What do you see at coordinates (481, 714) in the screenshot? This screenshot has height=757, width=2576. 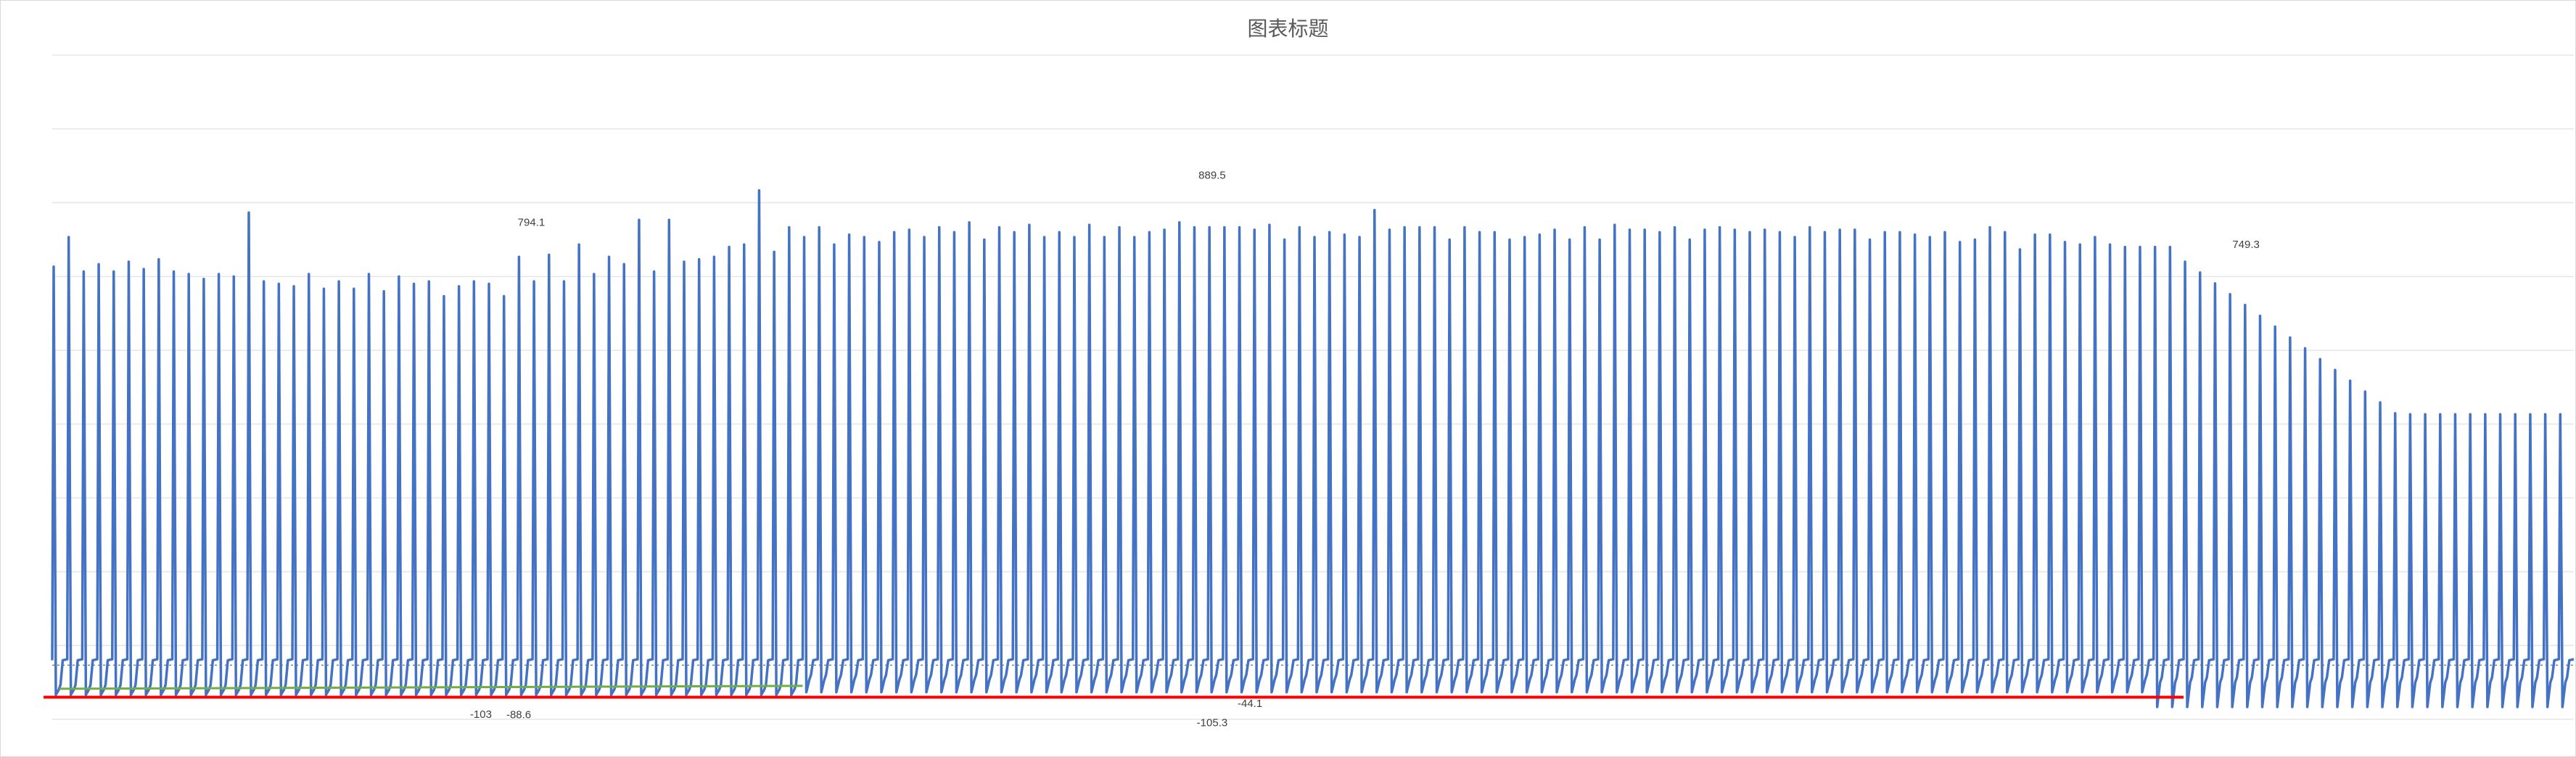 I see `data-label: -103` at bounding box center [481, 714].